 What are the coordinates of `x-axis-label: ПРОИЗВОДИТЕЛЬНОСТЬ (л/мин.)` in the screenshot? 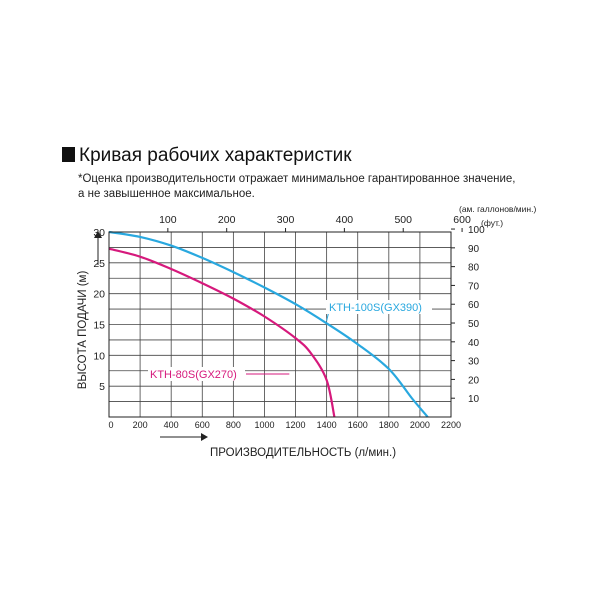 It's located at (303, 453).